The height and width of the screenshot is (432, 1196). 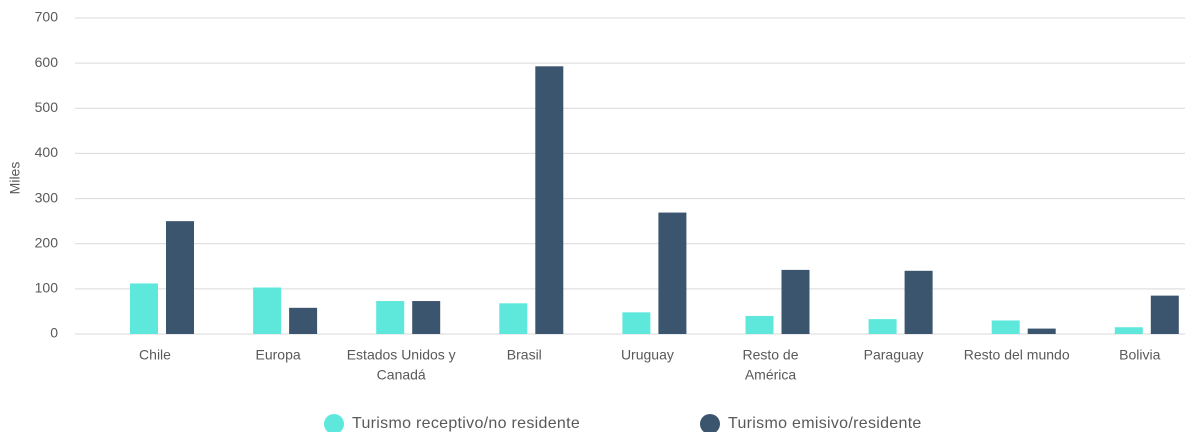 What do you see at coordinates (1139, 355) in the screenshot?
I see `x-tick-label: Bolivia` at bounding box center [1139, 355].